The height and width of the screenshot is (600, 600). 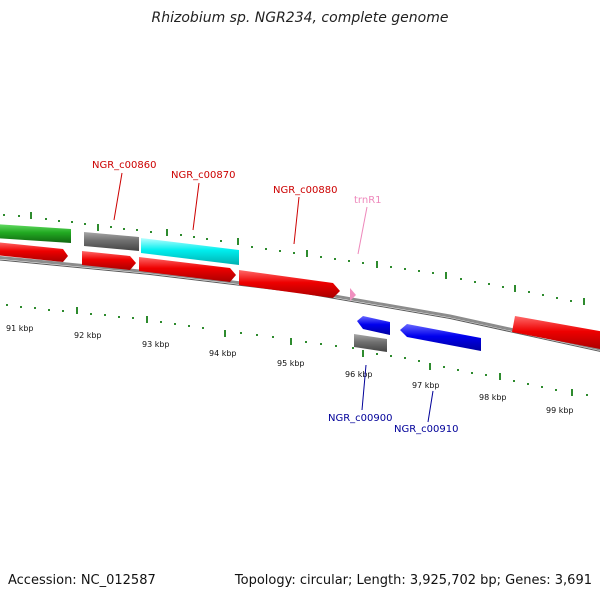 What do you see at coordinates (20, 328) in the screenshot?
I see `kbp-label: 91 kbp` at bounding box center [20, 328].